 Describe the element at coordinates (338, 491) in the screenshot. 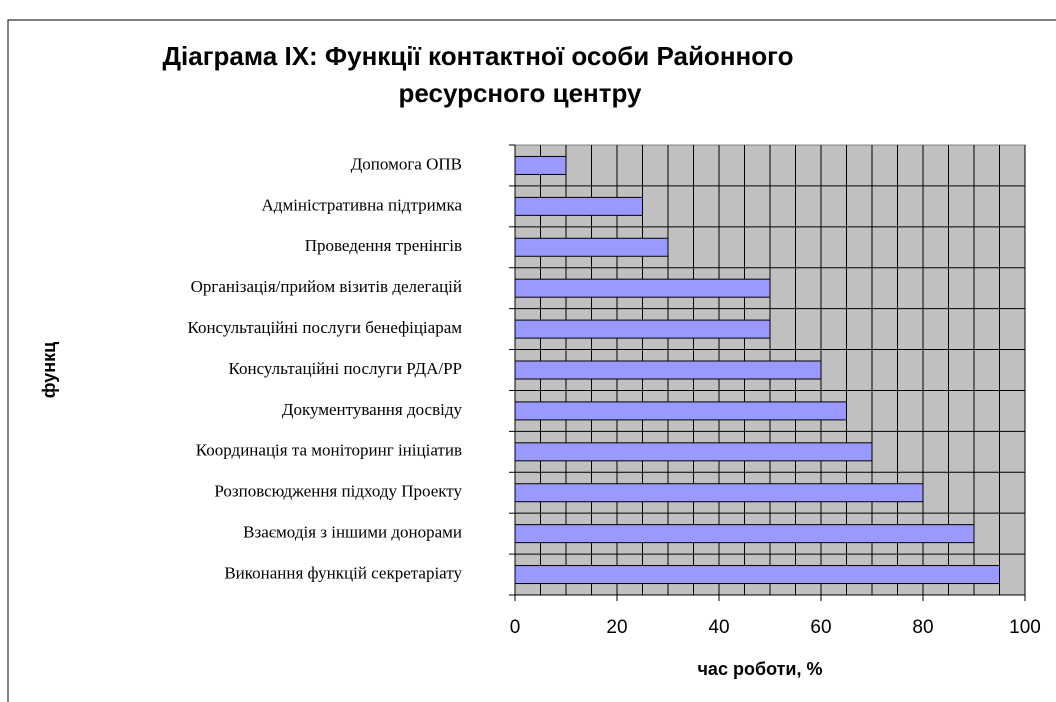

I see `y-tick-label: Розповсюдження підходу Проекту` at that location.